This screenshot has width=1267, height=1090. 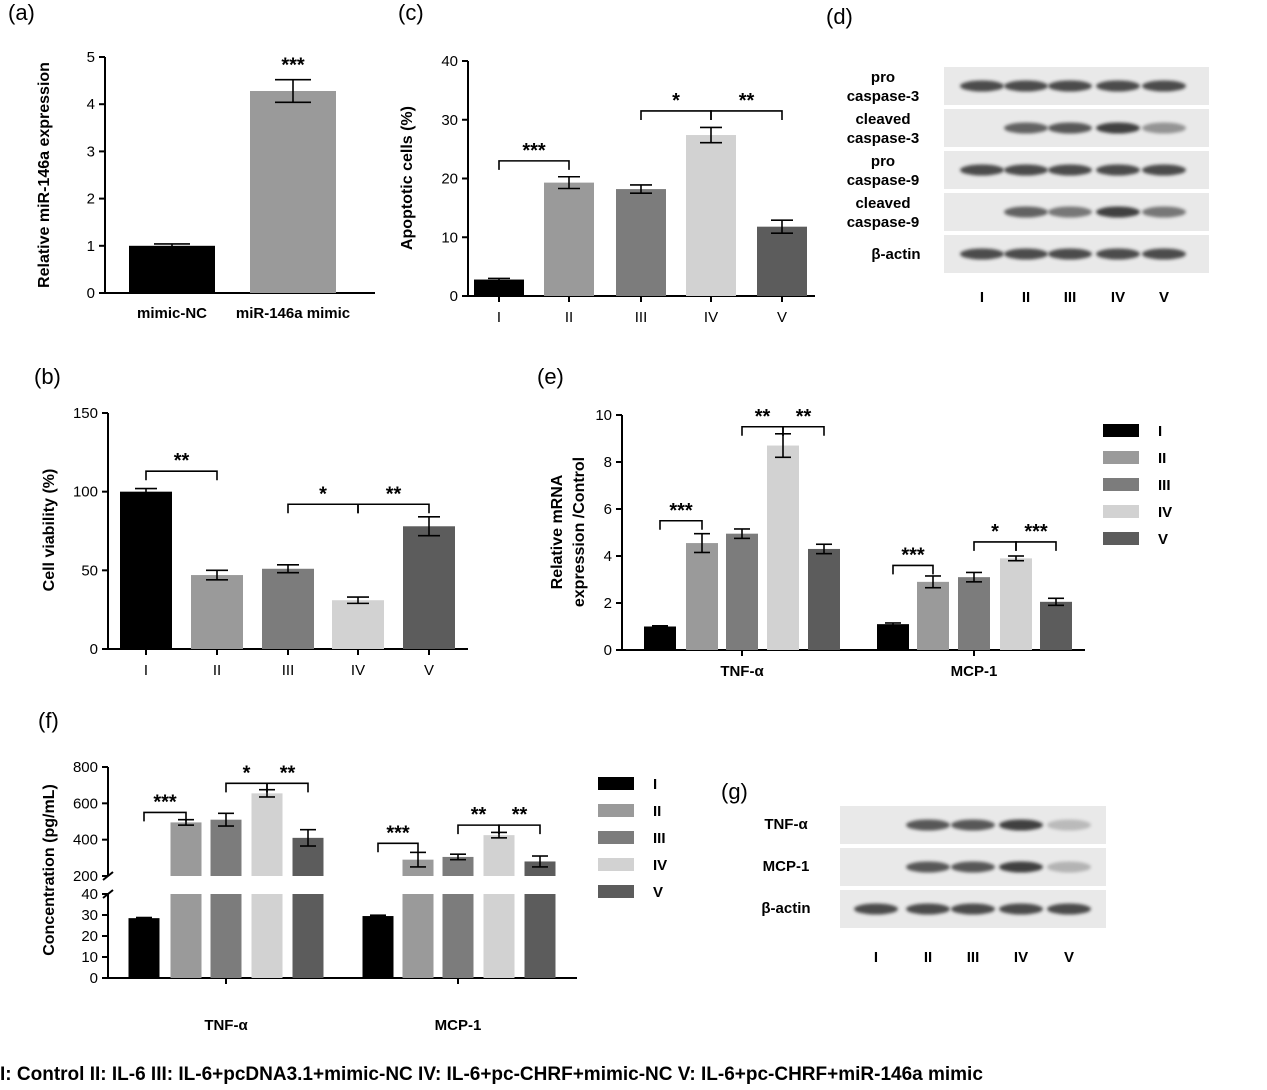 I want to click on blot-row-label: β-actin, so click(x=895, y=254).